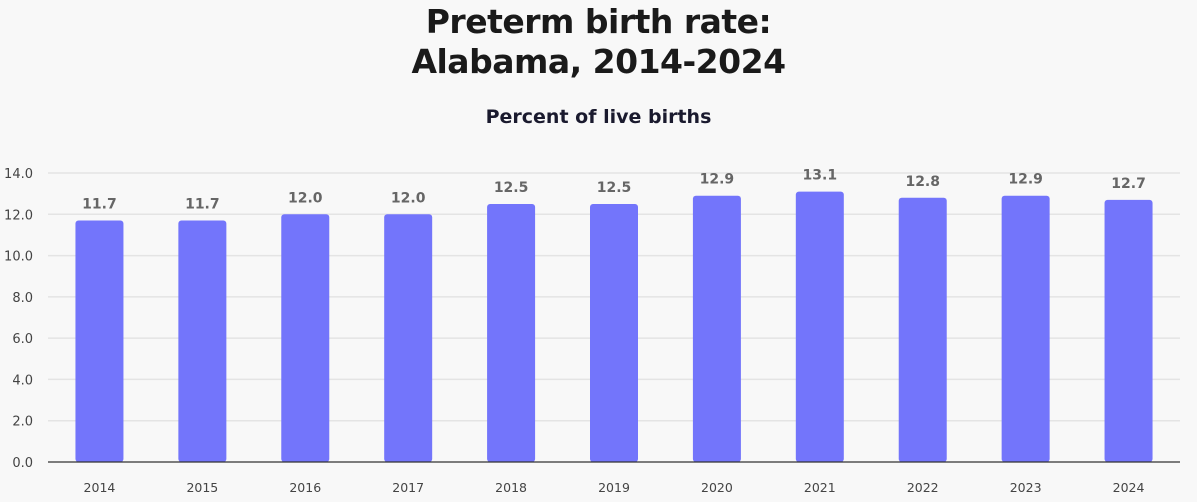 The width and height of the screenshot is (1197, 502). I want to click on chart-title-line-2: Alabama, 2014-2024, so click(598, 61).